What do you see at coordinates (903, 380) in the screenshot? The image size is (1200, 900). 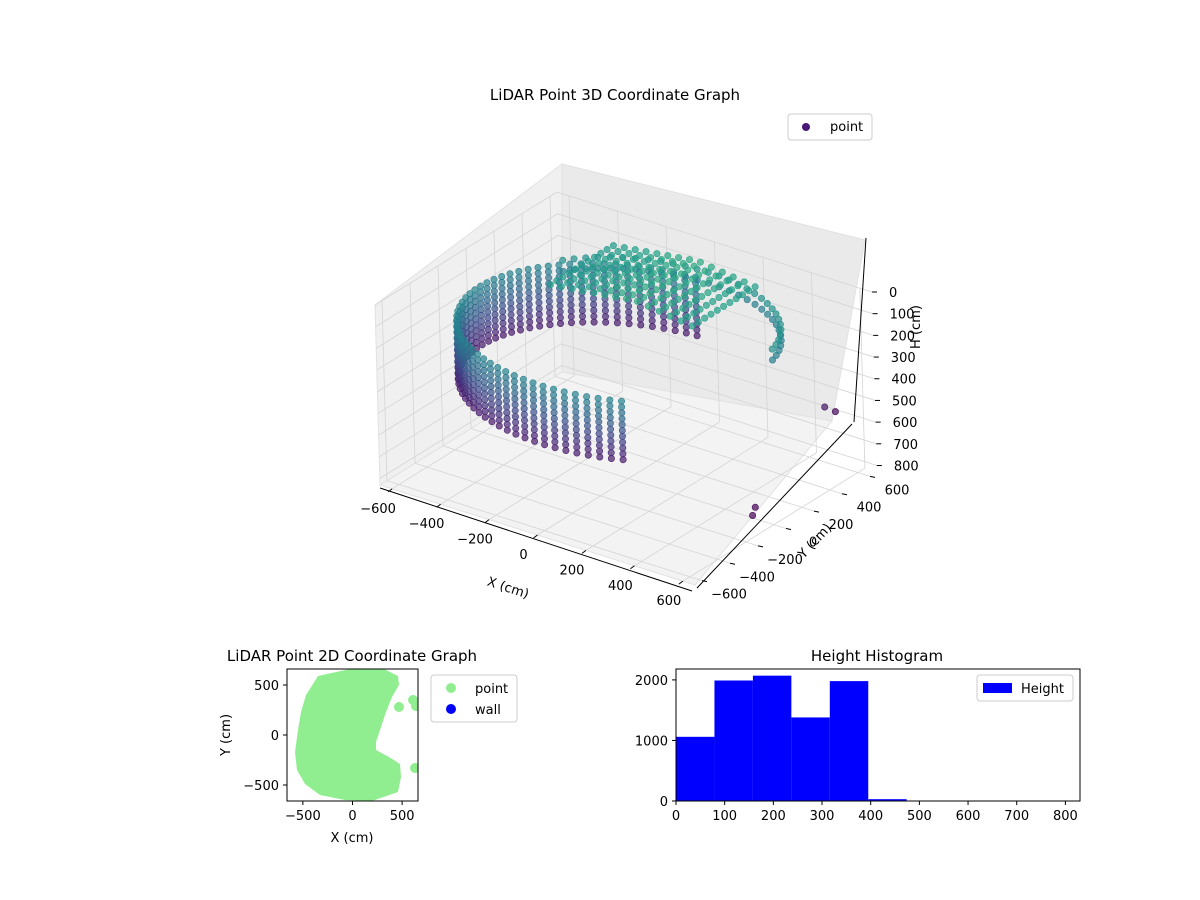 I see `tick-label-3d-z: 400` at bounding box center [903, 380].